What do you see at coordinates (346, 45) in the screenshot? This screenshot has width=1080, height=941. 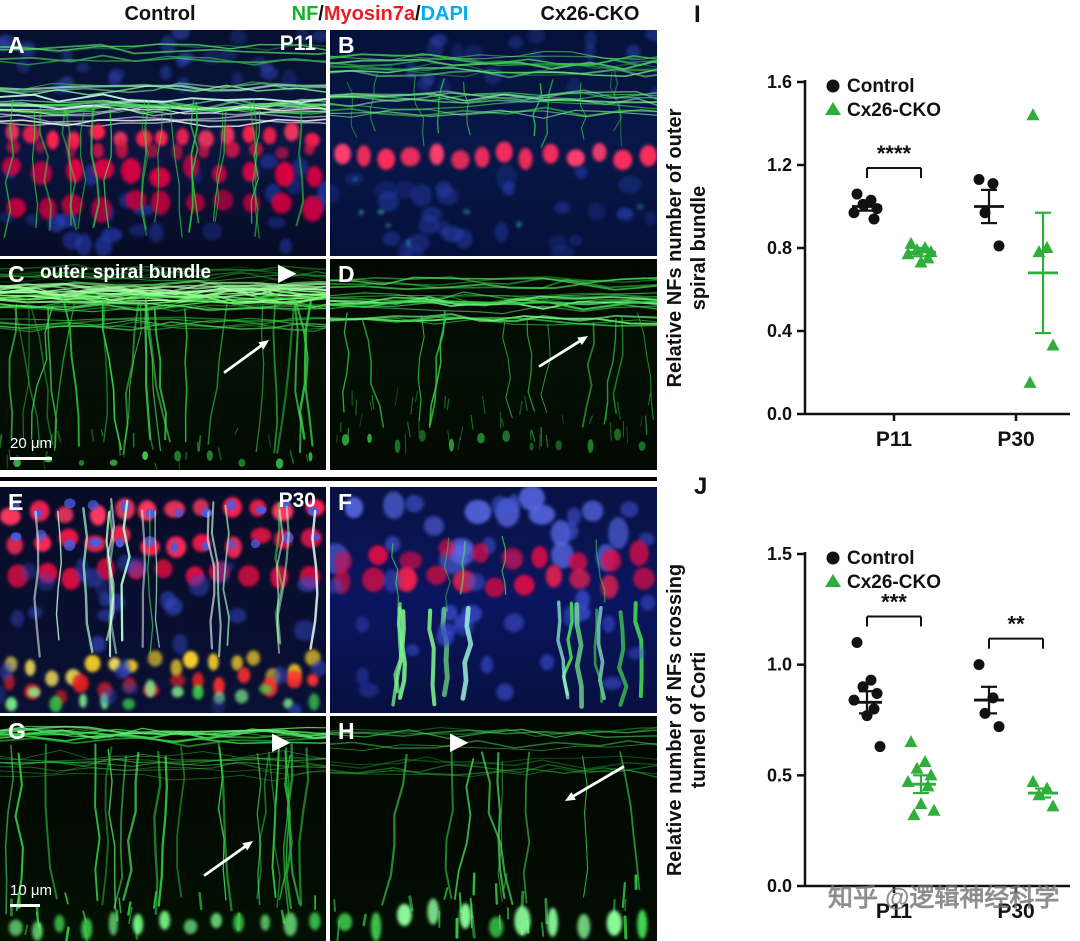 I see `panel-letter: B` at bounding box center [346, 45].